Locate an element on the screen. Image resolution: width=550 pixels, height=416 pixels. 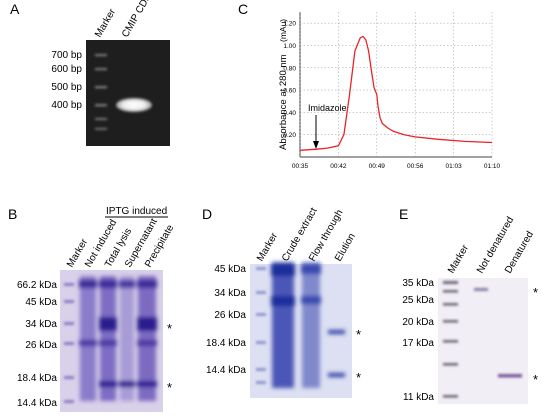
y-tick-label: 1.00 is located at coordinates (289, 46).